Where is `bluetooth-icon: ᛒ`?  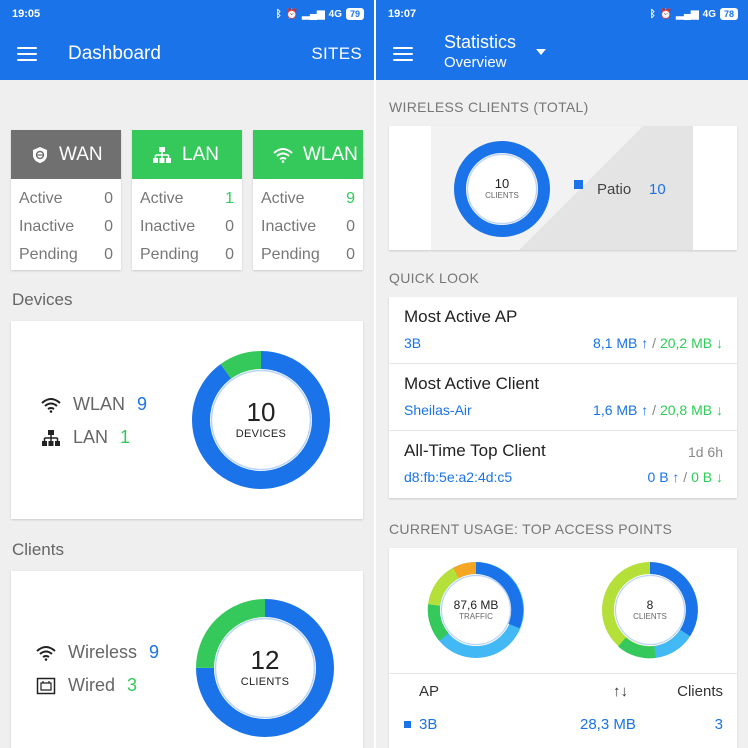 bluetooth-icon: ᛒ is located at coordinates (652, 14).